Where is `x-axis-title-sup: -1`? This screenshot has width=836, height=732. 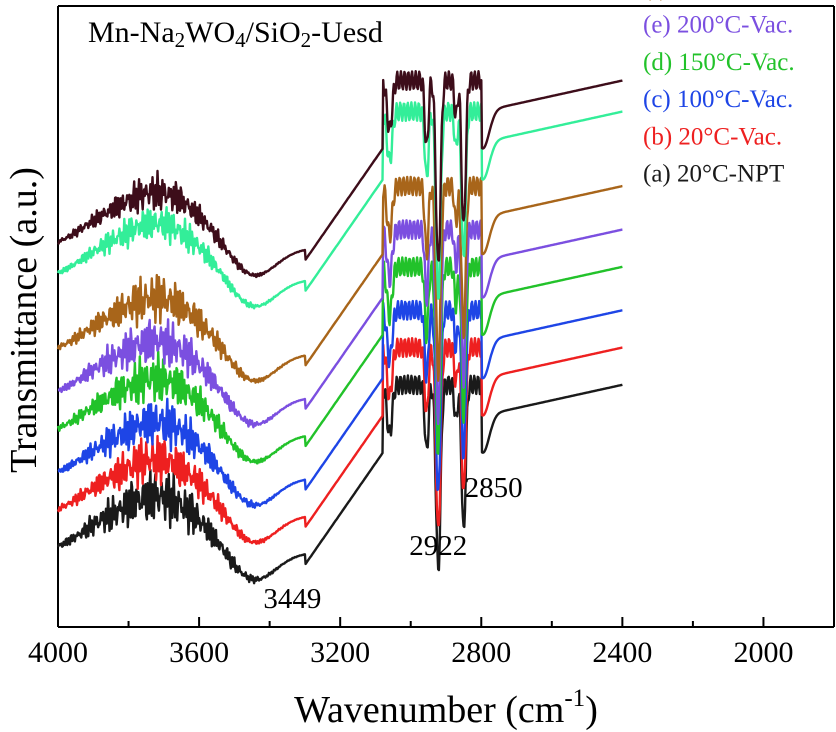 x-axis-title-sup: -1 is located at coordinates (574, 698).